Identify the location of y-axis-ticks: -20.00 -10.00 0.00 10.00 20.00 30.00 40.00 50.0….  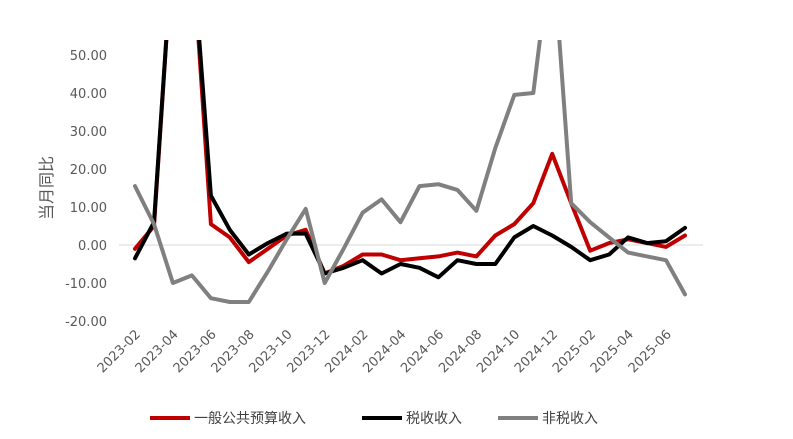
(86, 189).